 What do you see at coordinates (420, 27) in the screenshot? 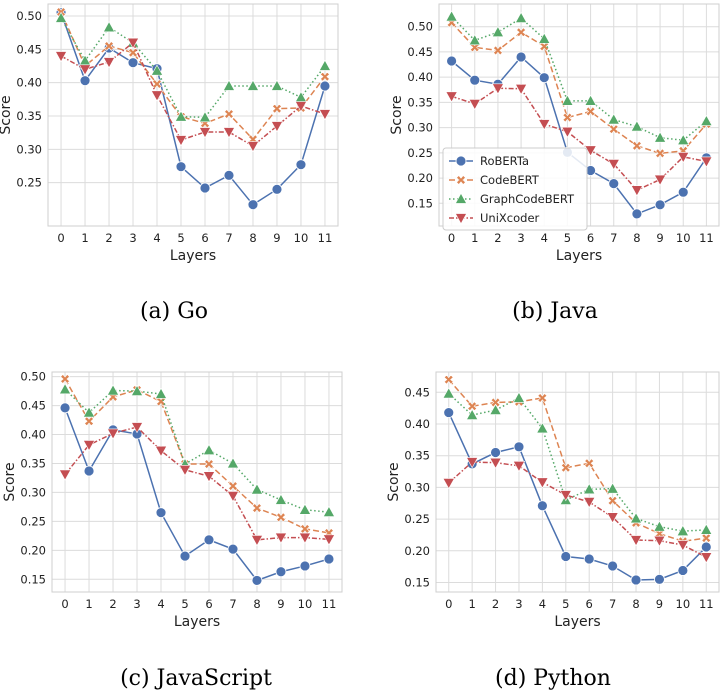
I see `y-tick-label: 0.50` at bounding box center [420, 27].